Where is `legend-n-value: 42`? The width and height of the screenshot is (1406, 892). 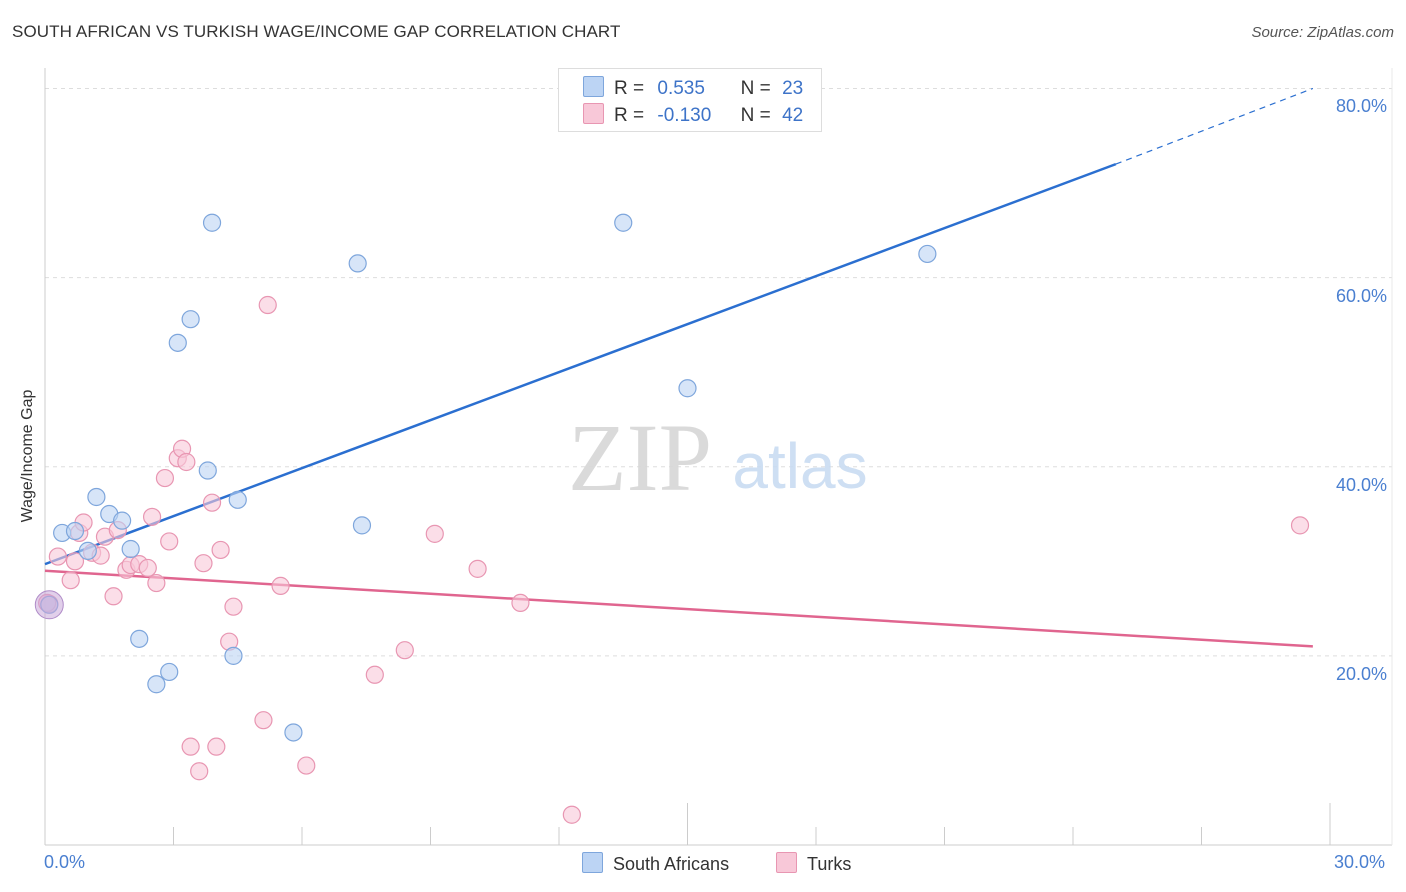
legend-n-value: 42 is located at coordinates (793, 115).